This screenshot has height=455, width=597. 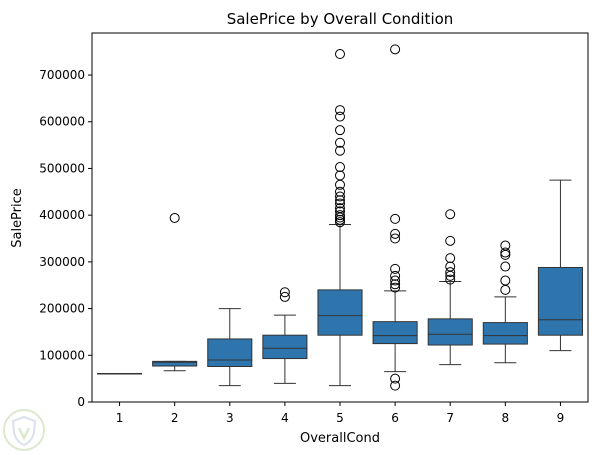 What do you see at coordinates (62, 355) in the screenshot?
I see `y-tick-label: 100000` at bounding box center [62, 355].